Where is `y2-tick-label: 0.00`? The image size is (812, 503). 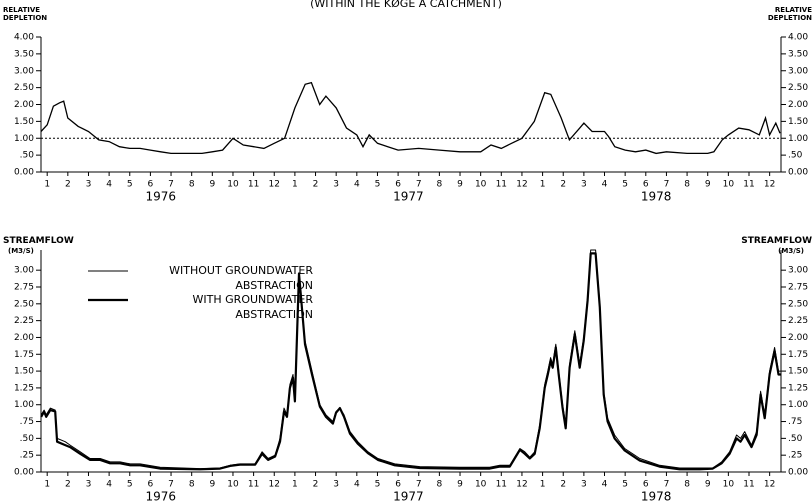
y2-tick-label: 0.00 is located at coordinates (798, 473).